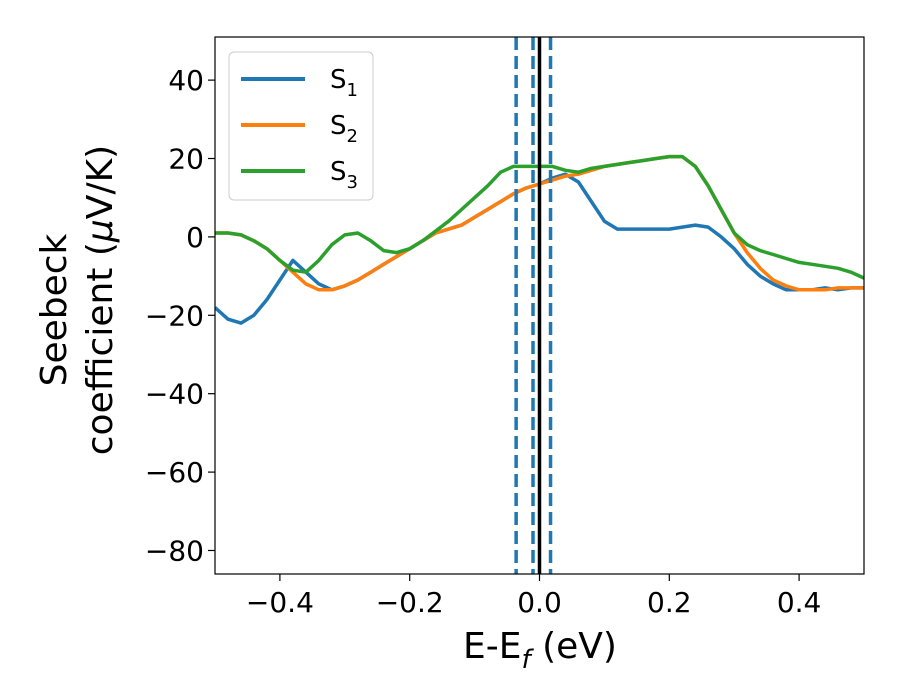  I want to click on y-axis-title-line2: coefficient (μV/K), so click(100, 300).